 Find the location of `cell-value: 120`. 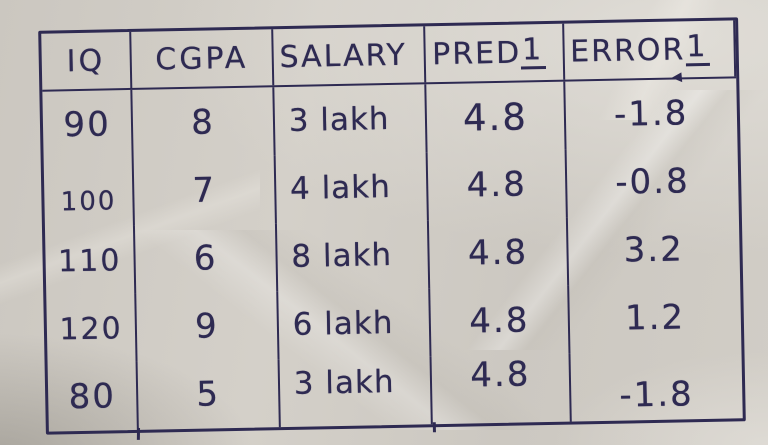

cell-value: 120 is located at coordinates (91, 328).